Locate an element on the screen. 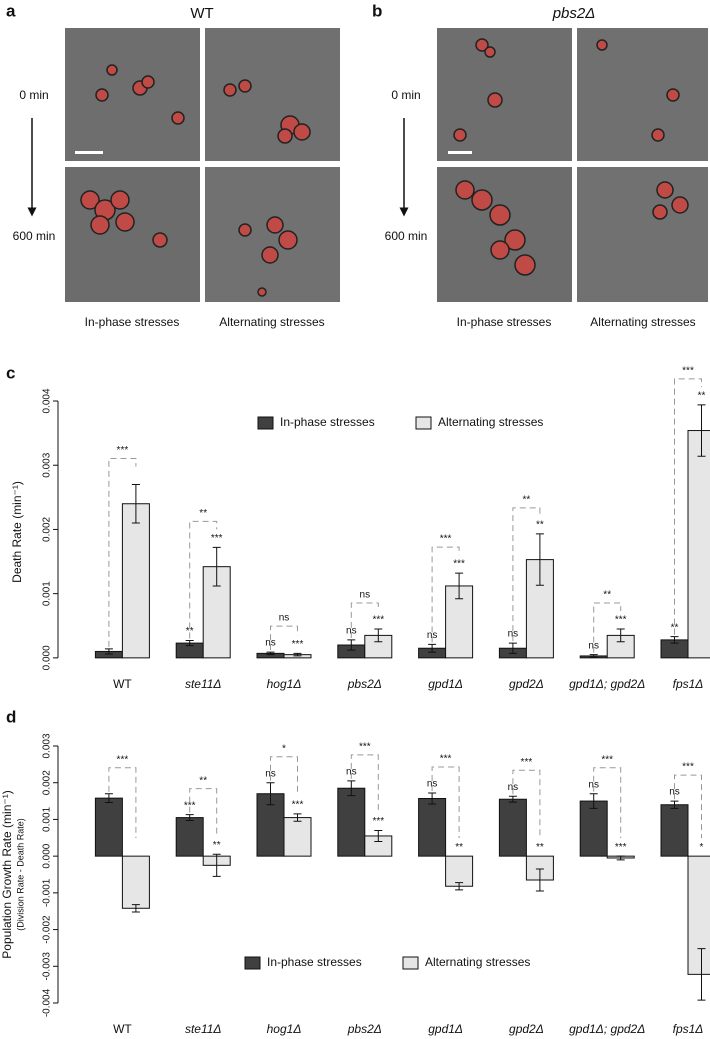 The width and height of the screenshot is (710, 1039). y-tick-label: 0.000 is located at coordinates (47, 657).